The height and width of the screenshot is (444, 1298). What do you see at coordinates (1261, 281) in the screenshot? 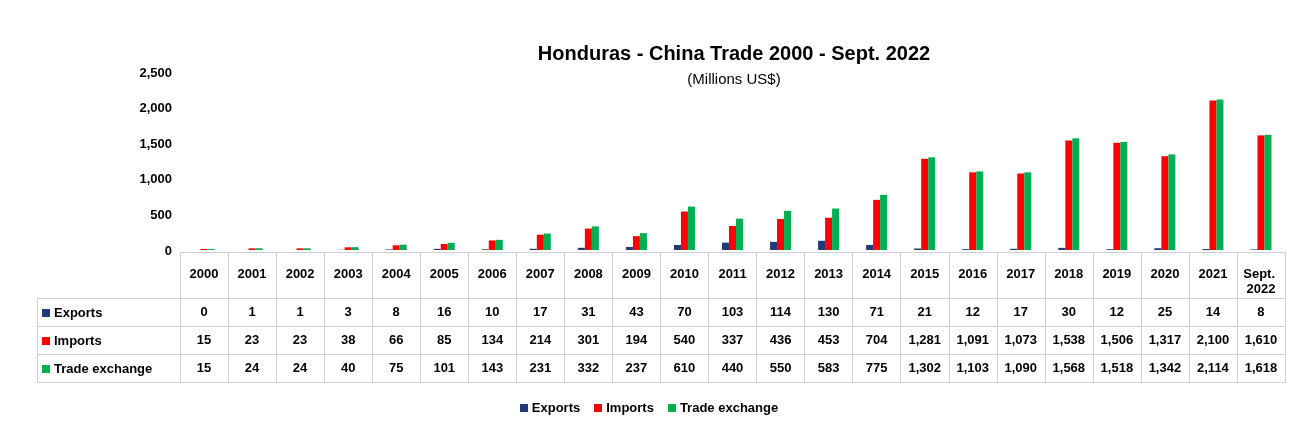
I see `x-tick-label: Sept. 2022` at bounding box center [1261, 281].